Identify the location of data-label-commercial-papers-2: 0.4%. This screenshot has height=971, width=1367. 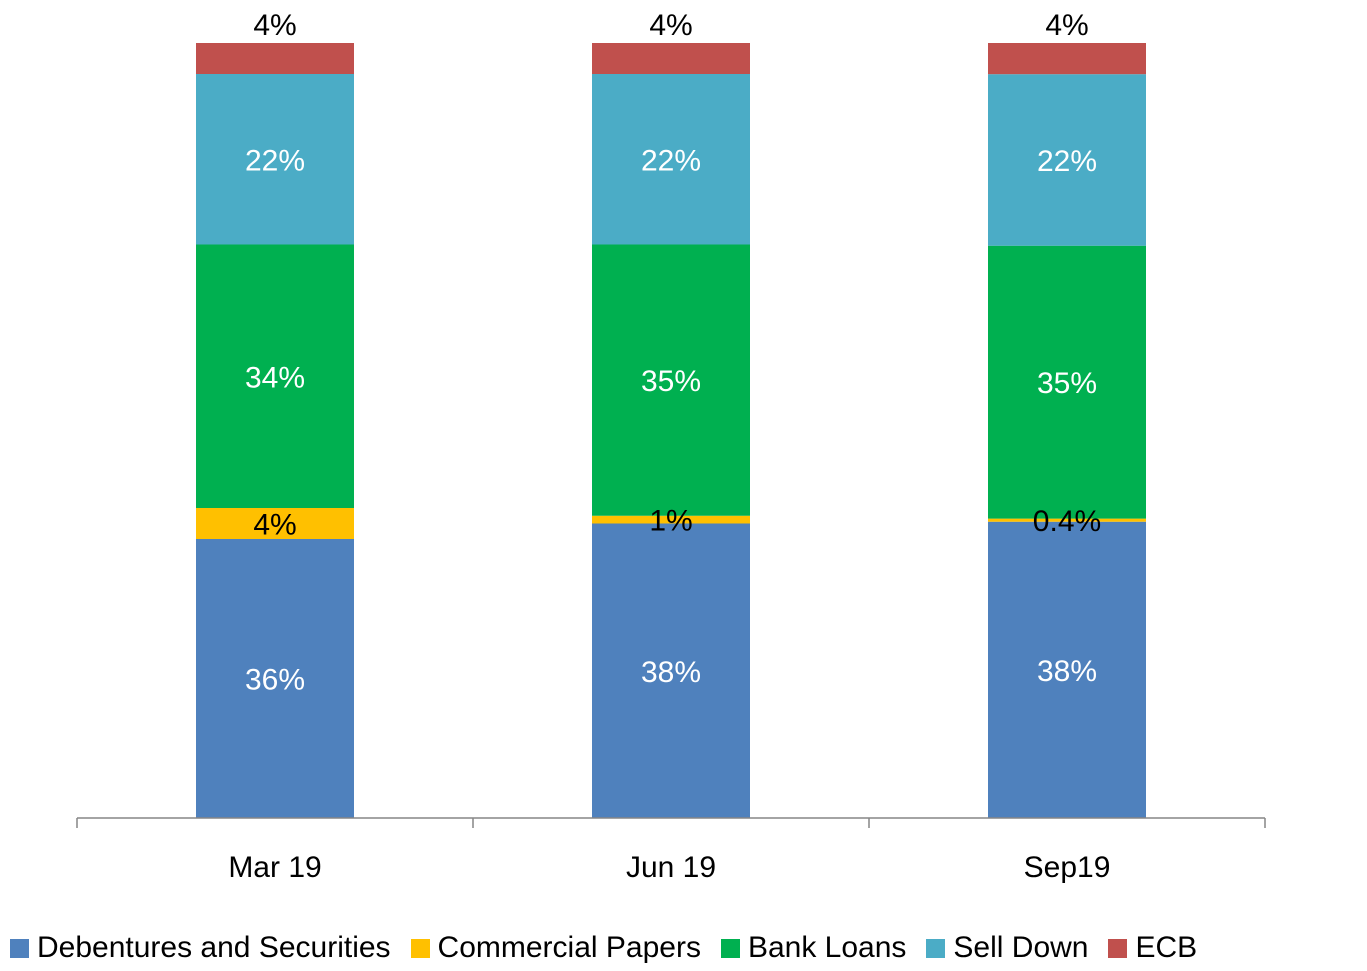
(1067, 521).